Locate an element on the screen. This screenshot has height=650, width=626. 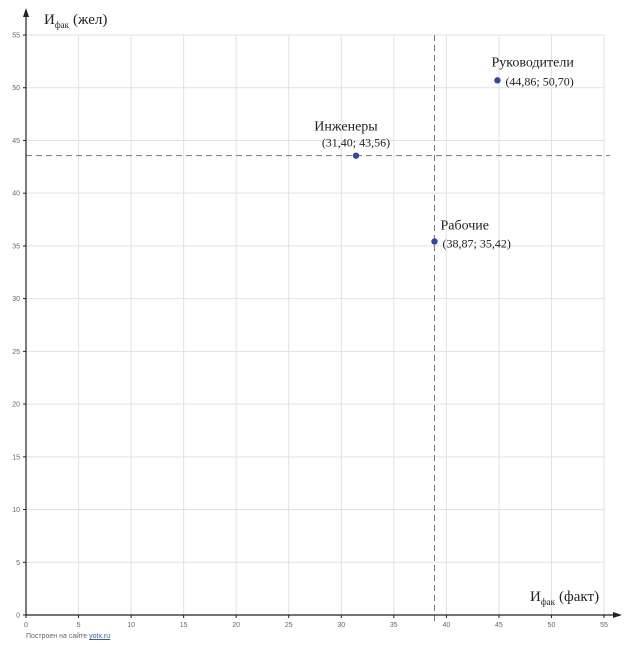
x-tick-label: 25 is located at coordinates (289, 625).